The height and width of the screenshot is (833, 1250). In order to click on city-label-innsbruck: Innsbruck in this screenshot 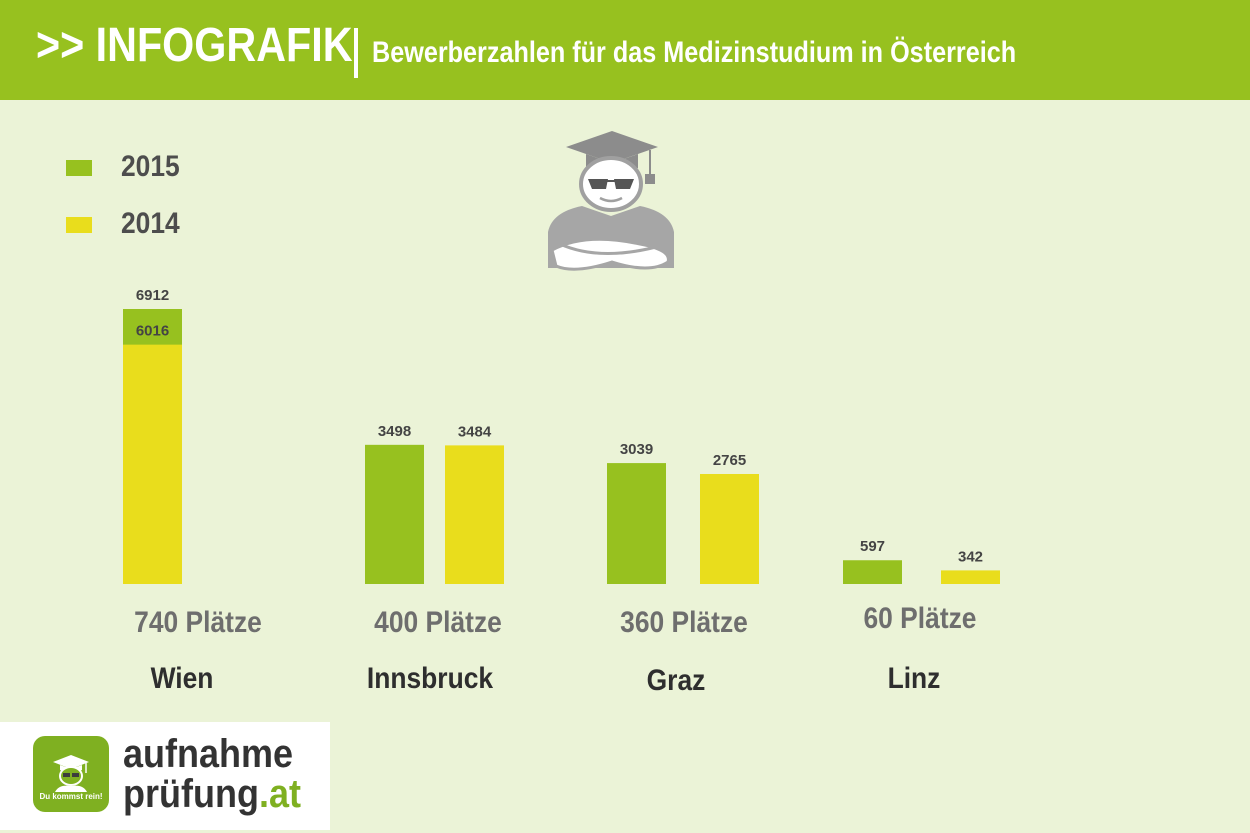, I will do `click(430, 678)`.